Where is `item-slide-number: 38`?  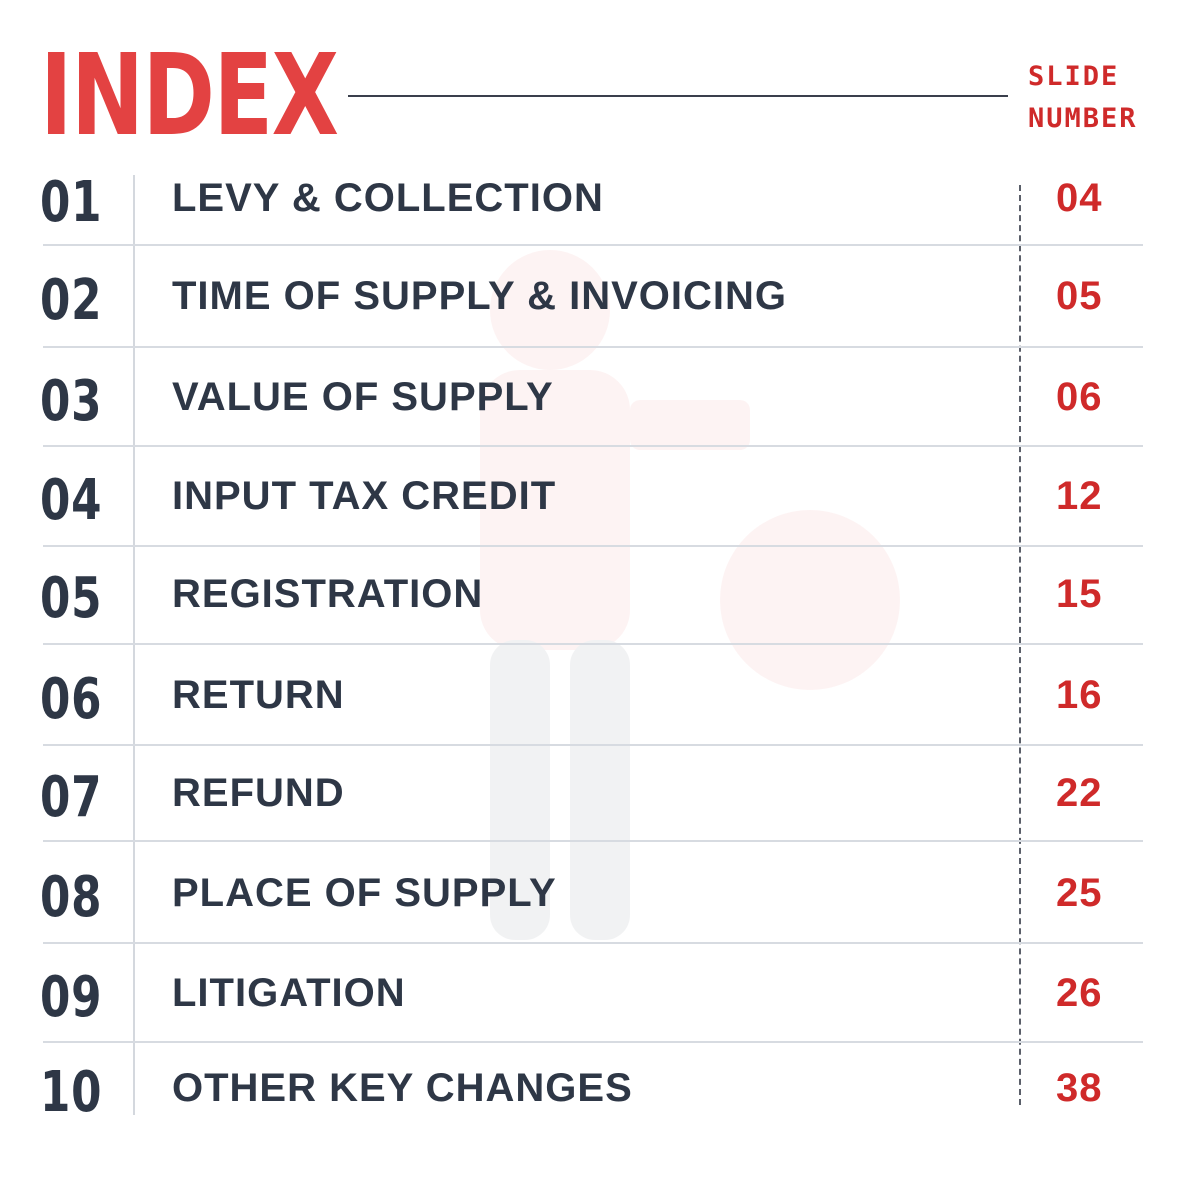
item-slide-number: 38 is located at coordinates (1079, 1088).